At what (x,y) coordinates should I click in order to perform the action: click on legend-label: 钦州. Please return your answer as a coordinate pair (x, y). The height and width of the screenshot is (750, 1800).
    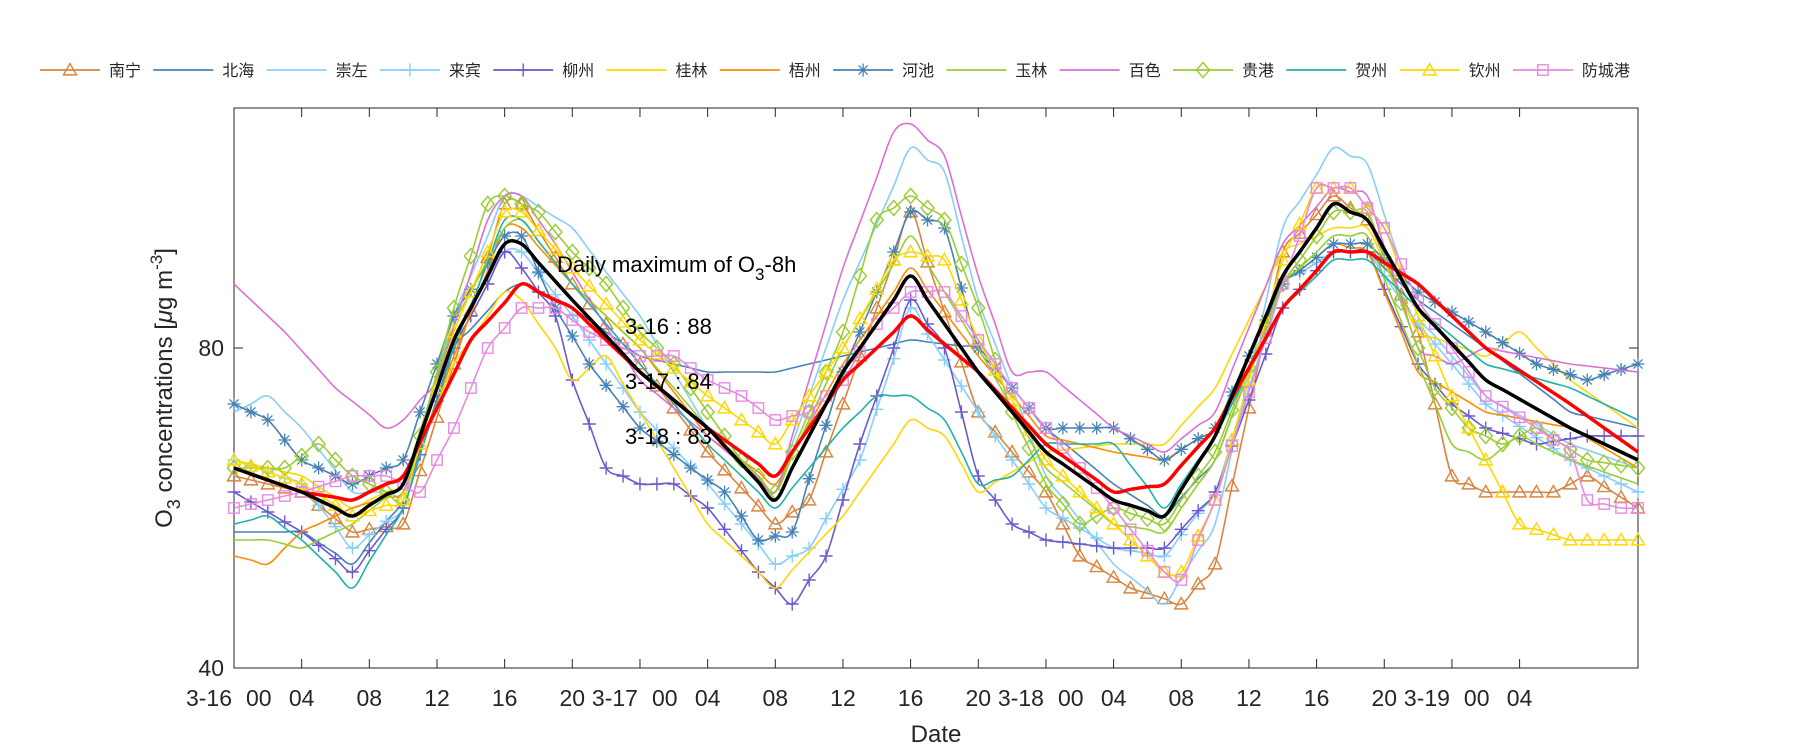
    Looking at the image, I should click on (1485, 70).